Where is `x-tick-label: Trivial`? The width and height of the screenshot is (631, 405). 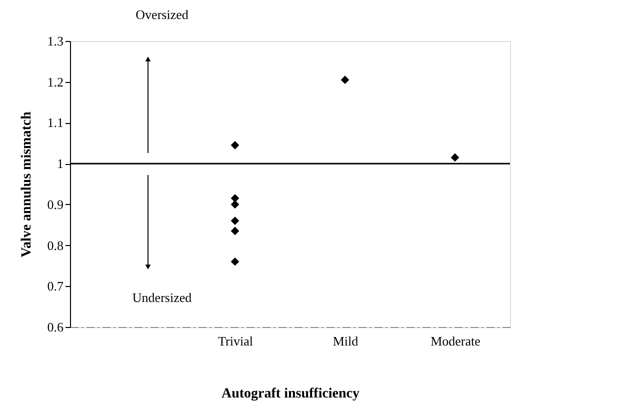 x-tick-label: Trivial is located at coordinates (236, 341).